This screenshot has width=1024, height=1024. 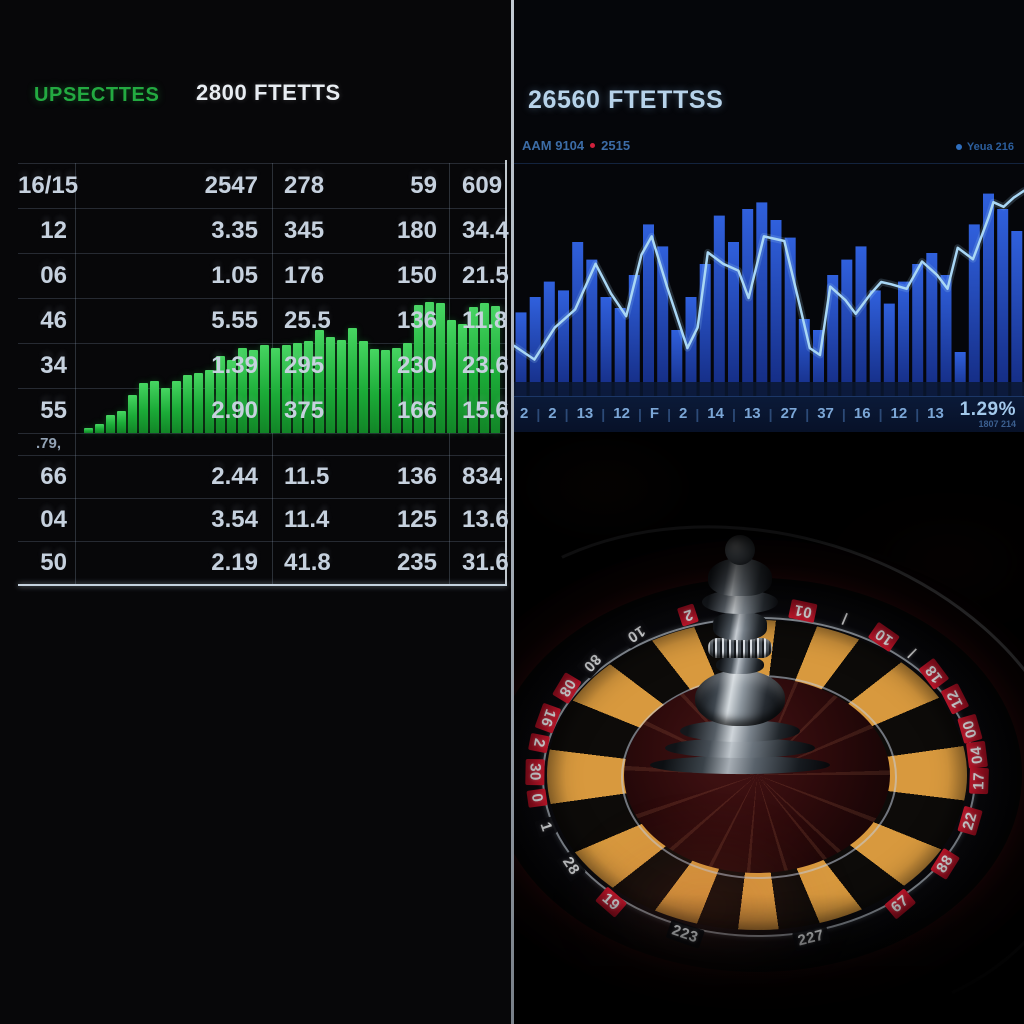 What do you see at coordinates (53, 562) in the screenshot?
I see `table-cell: 50` at bounding box center [53, 562].